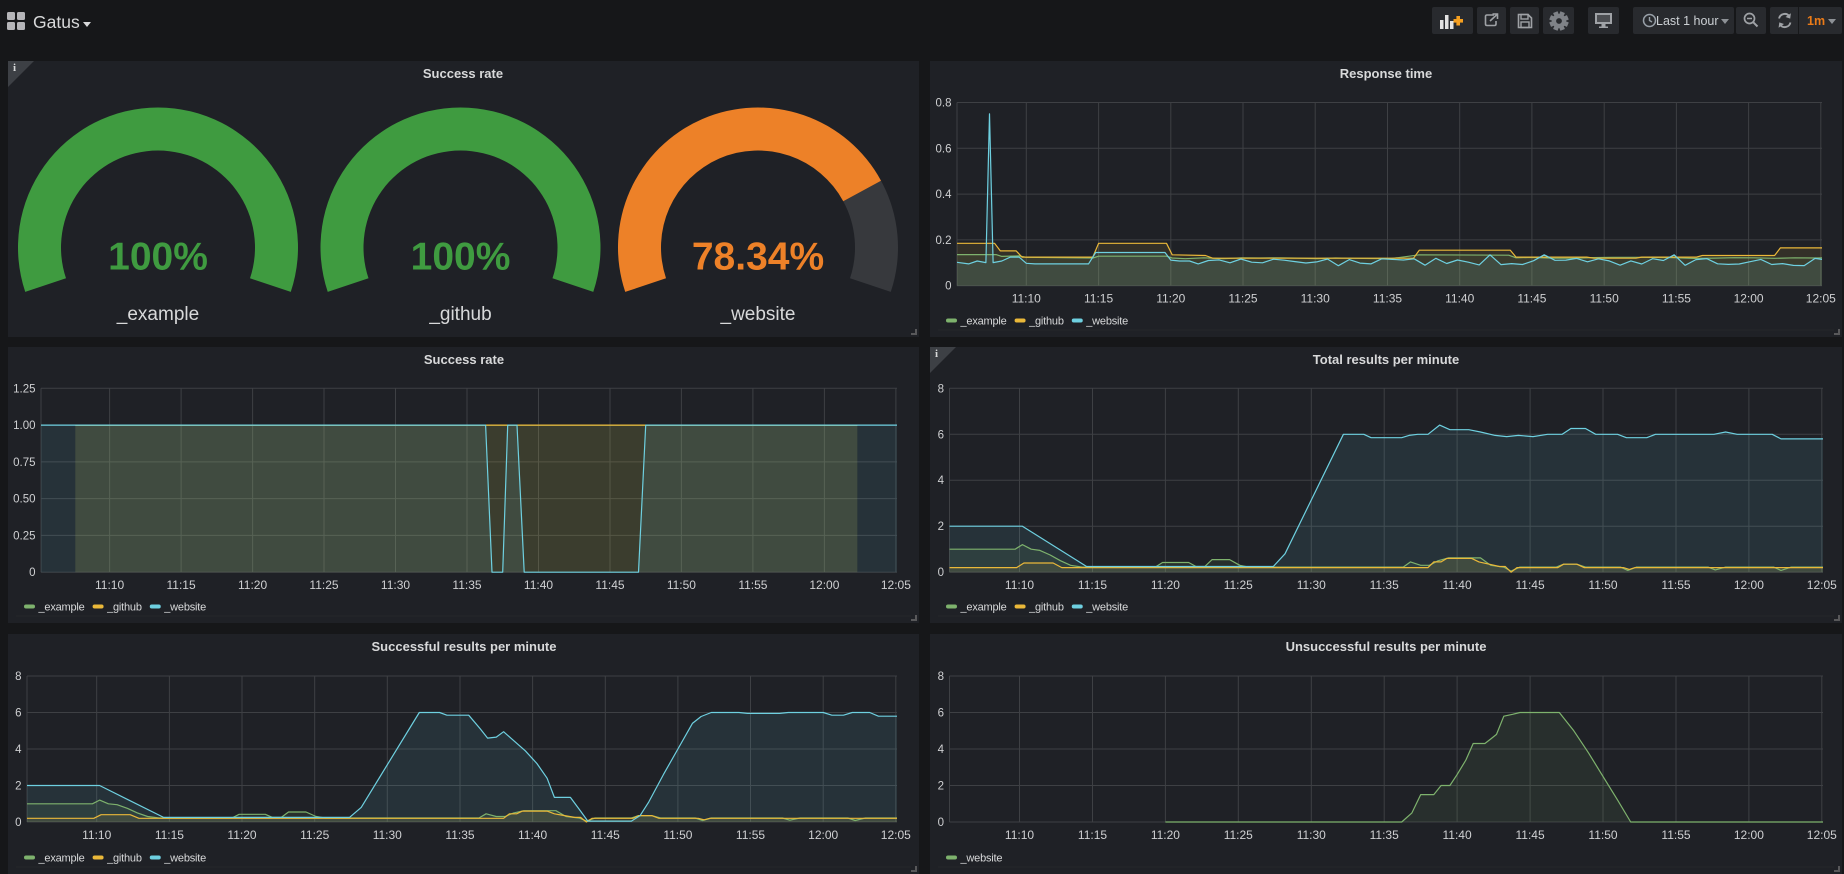 The width and height of the screenshot is (1844, 874). I want to click on svg-text: Successful results per minute, so click(464, 646).